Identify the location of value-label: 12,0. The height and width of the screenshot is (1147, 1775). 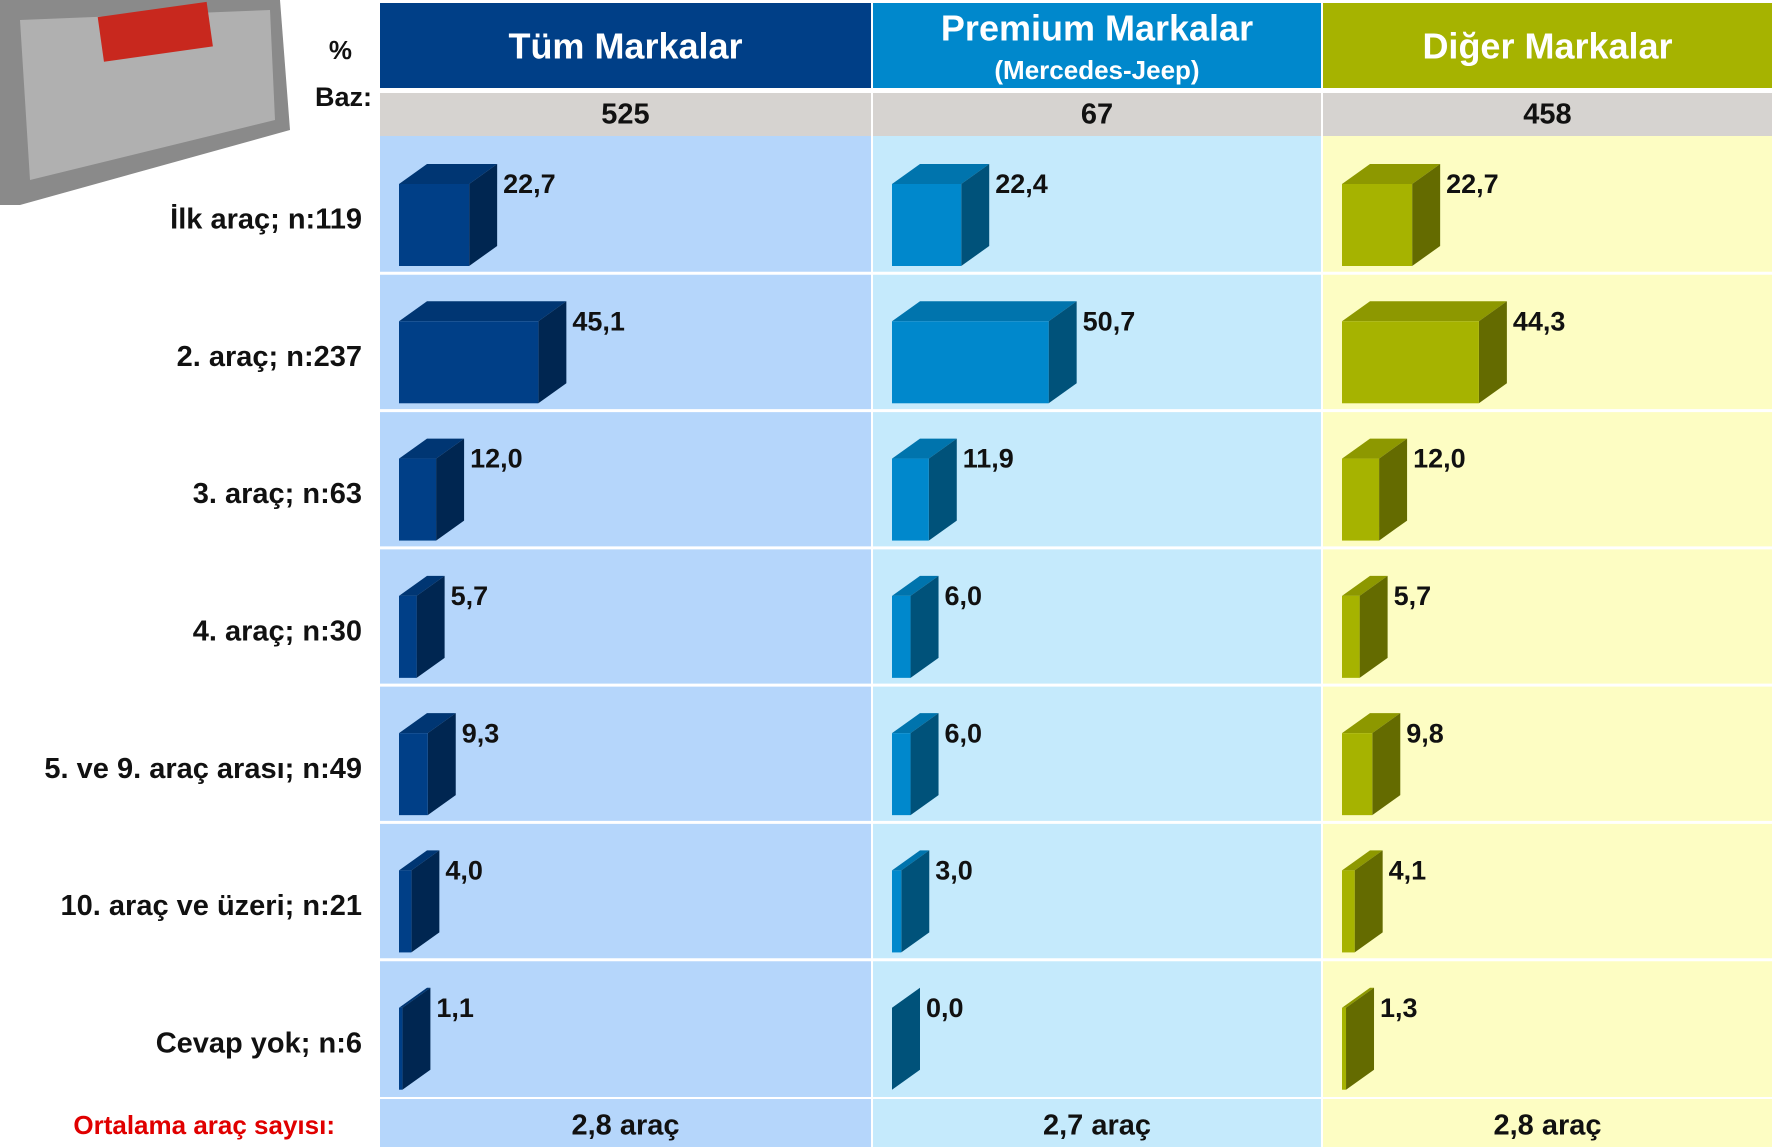
(496, 459).